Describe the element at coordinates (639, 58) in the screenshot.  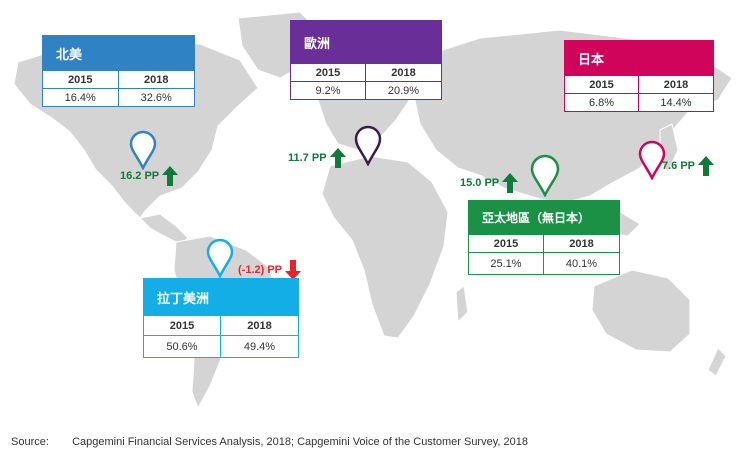
I see `japan-title: 日本` at that location.